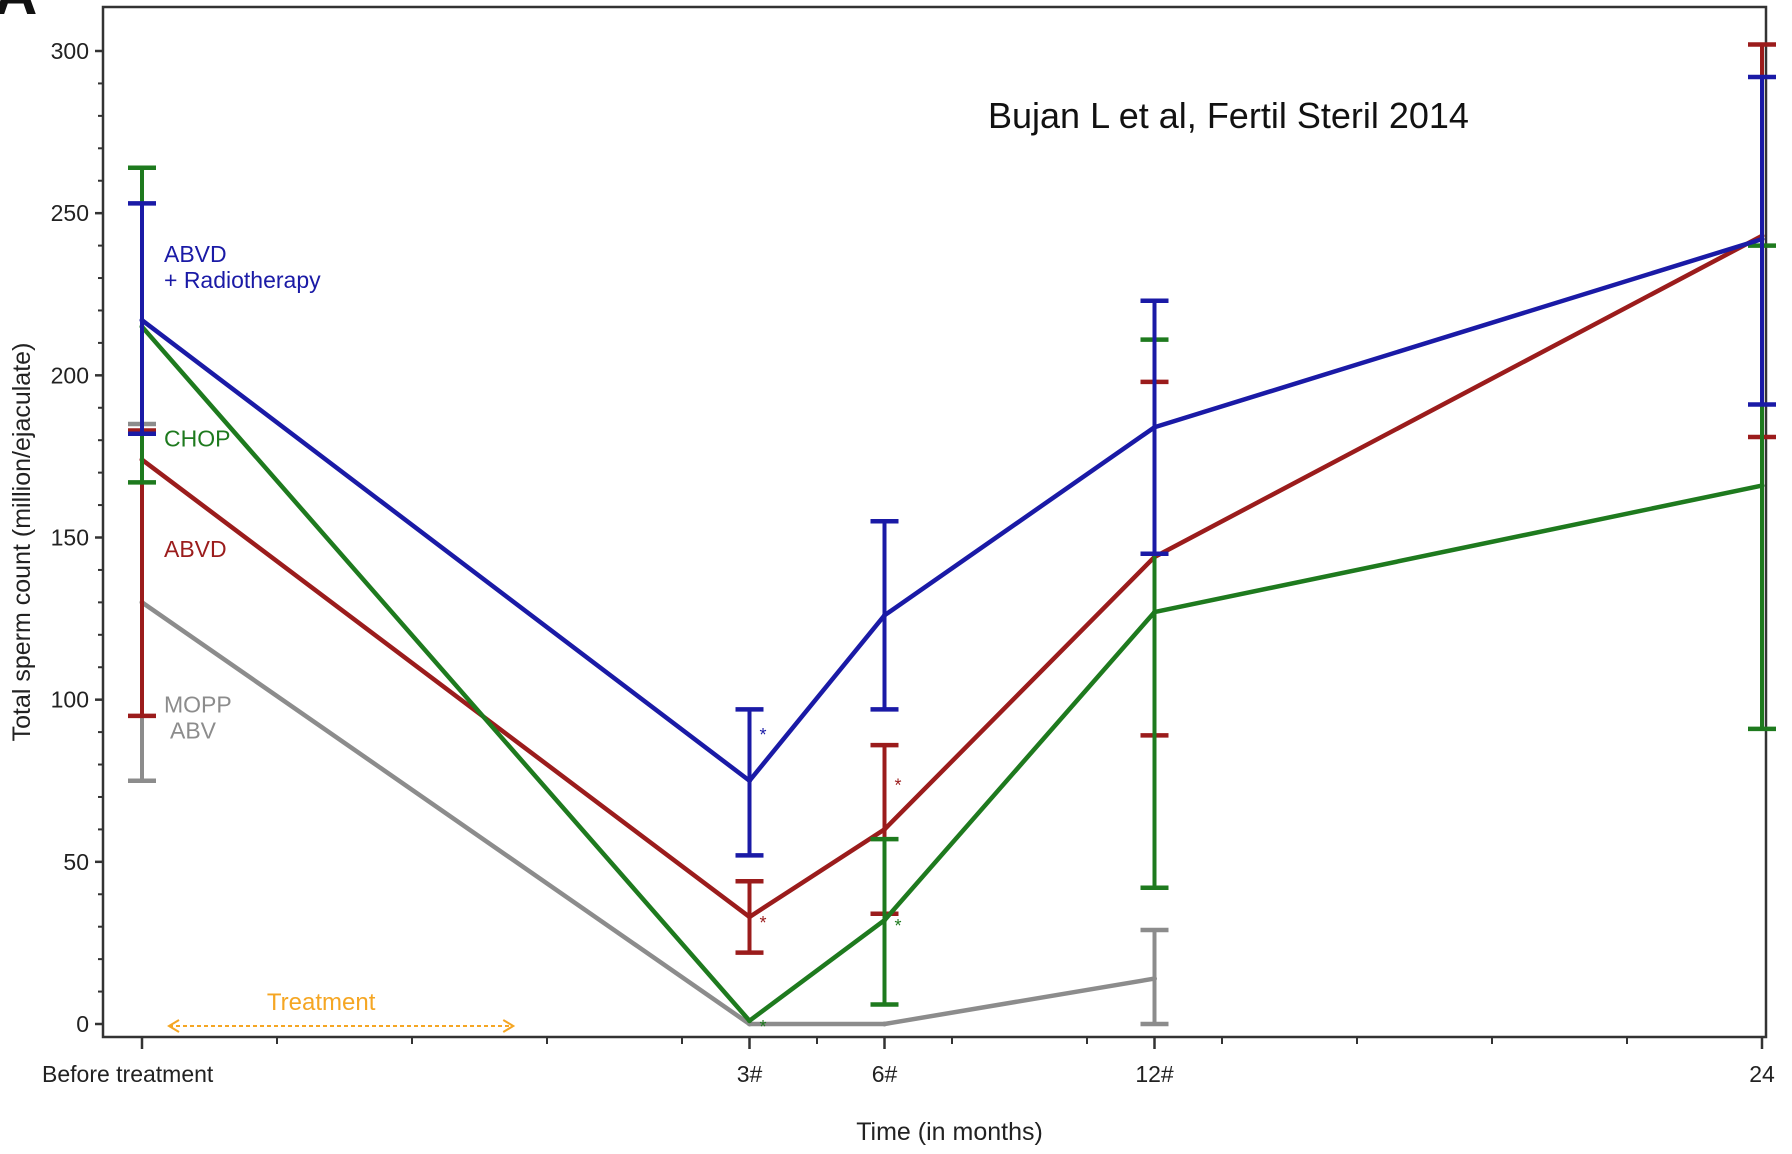 The image size is (1792, 1154). Describe the element at coordinates (1228, 115) in the screenshot. I see `citation-annotation: Bujan L et al, Fertil Steril 2014` at that location.